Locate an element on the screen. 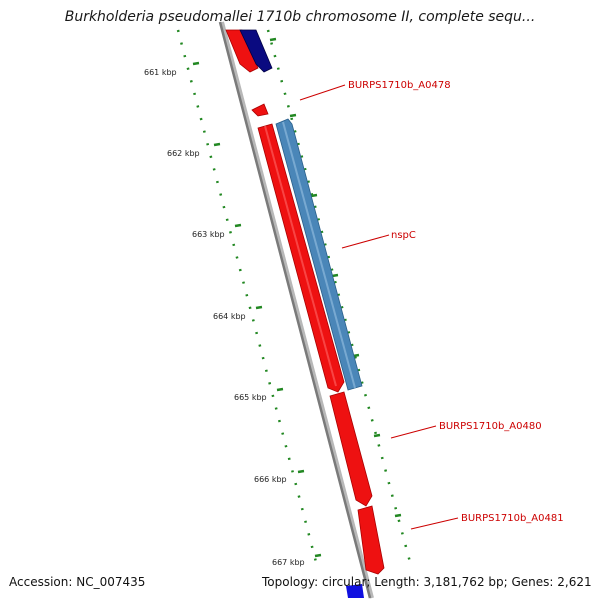 This screenshot has width=600, height=600. tick-label: 667 kbp is located at coordinates (288, 562).